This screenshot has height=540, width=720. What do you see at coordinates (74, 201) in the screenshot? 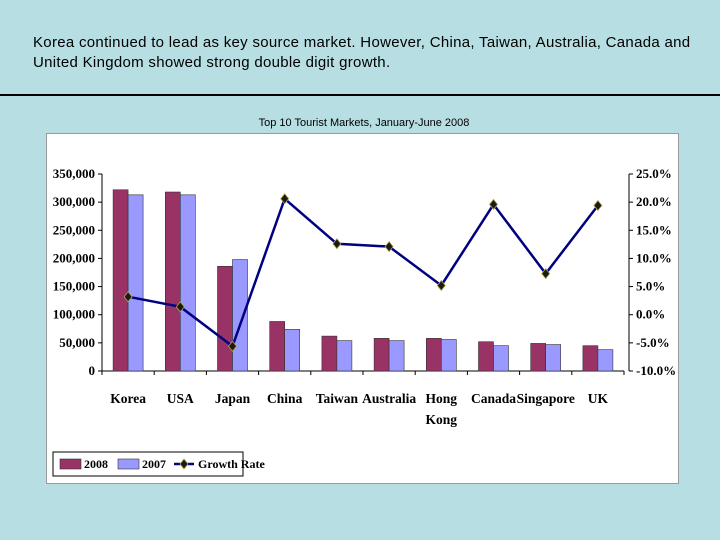
I see `left-axis-tick-label: 300,000` at bounding box center [74, 201].